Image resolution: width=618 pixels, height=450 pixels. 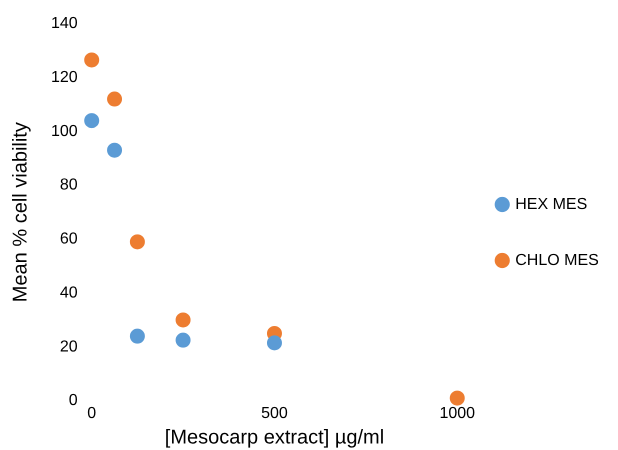 What do you see at coordinates (274, 413) in the screenshot?
I see `x-tick-label: 500` at bounding box center [274, 413].